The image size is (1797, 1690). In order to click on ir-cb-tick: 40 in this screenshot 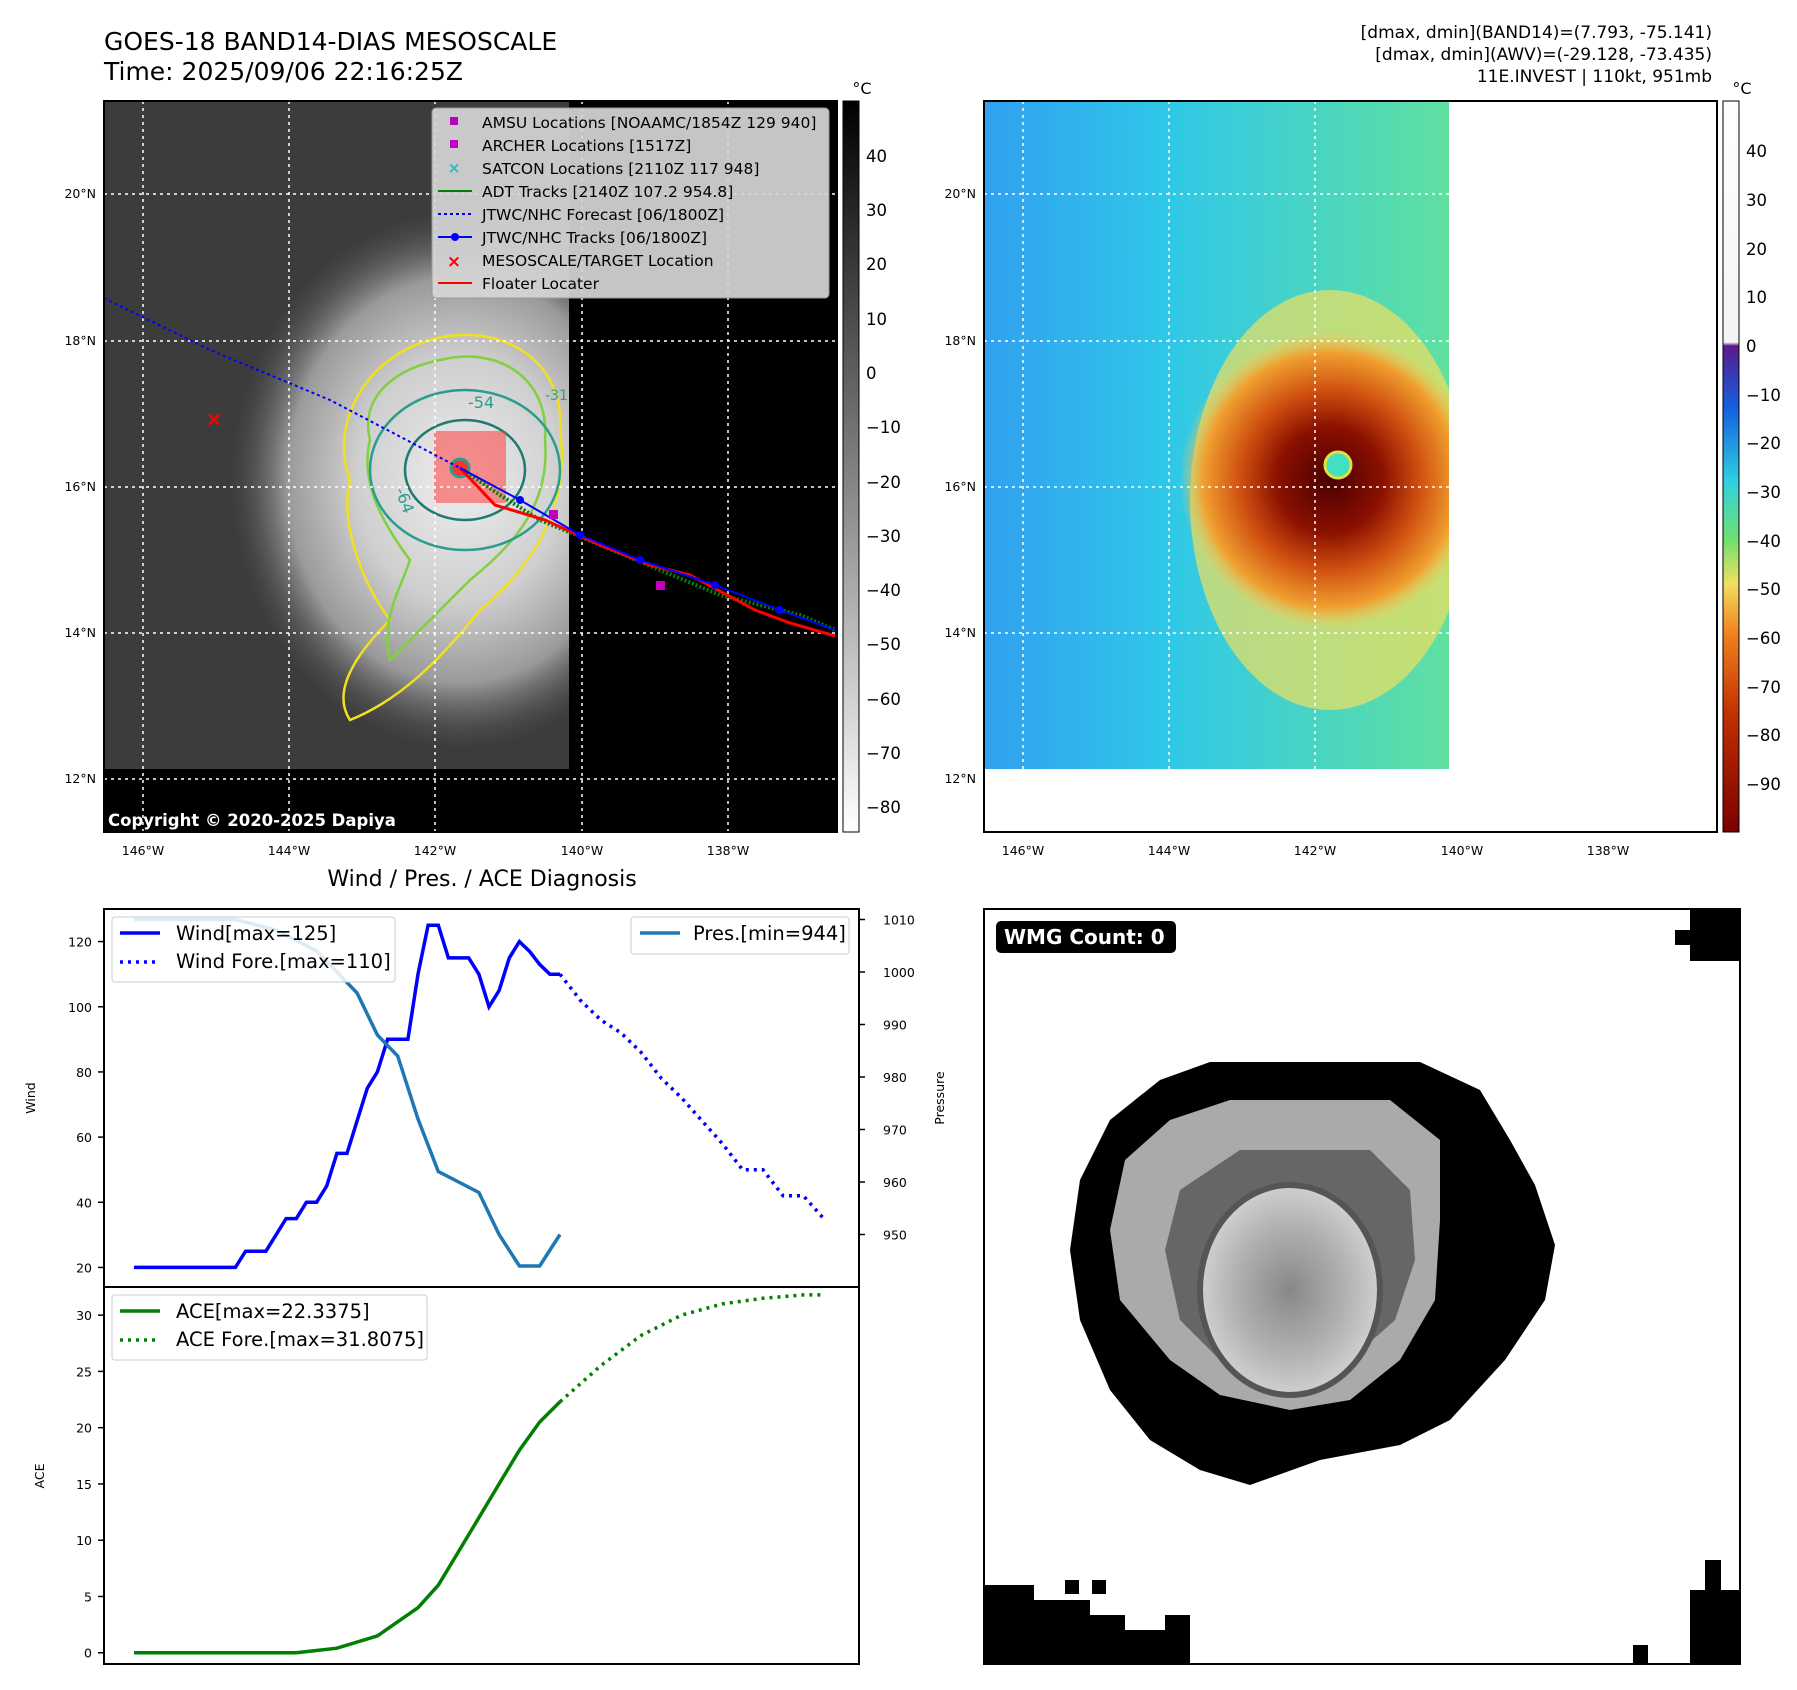, I will do `click(876, 156)`.